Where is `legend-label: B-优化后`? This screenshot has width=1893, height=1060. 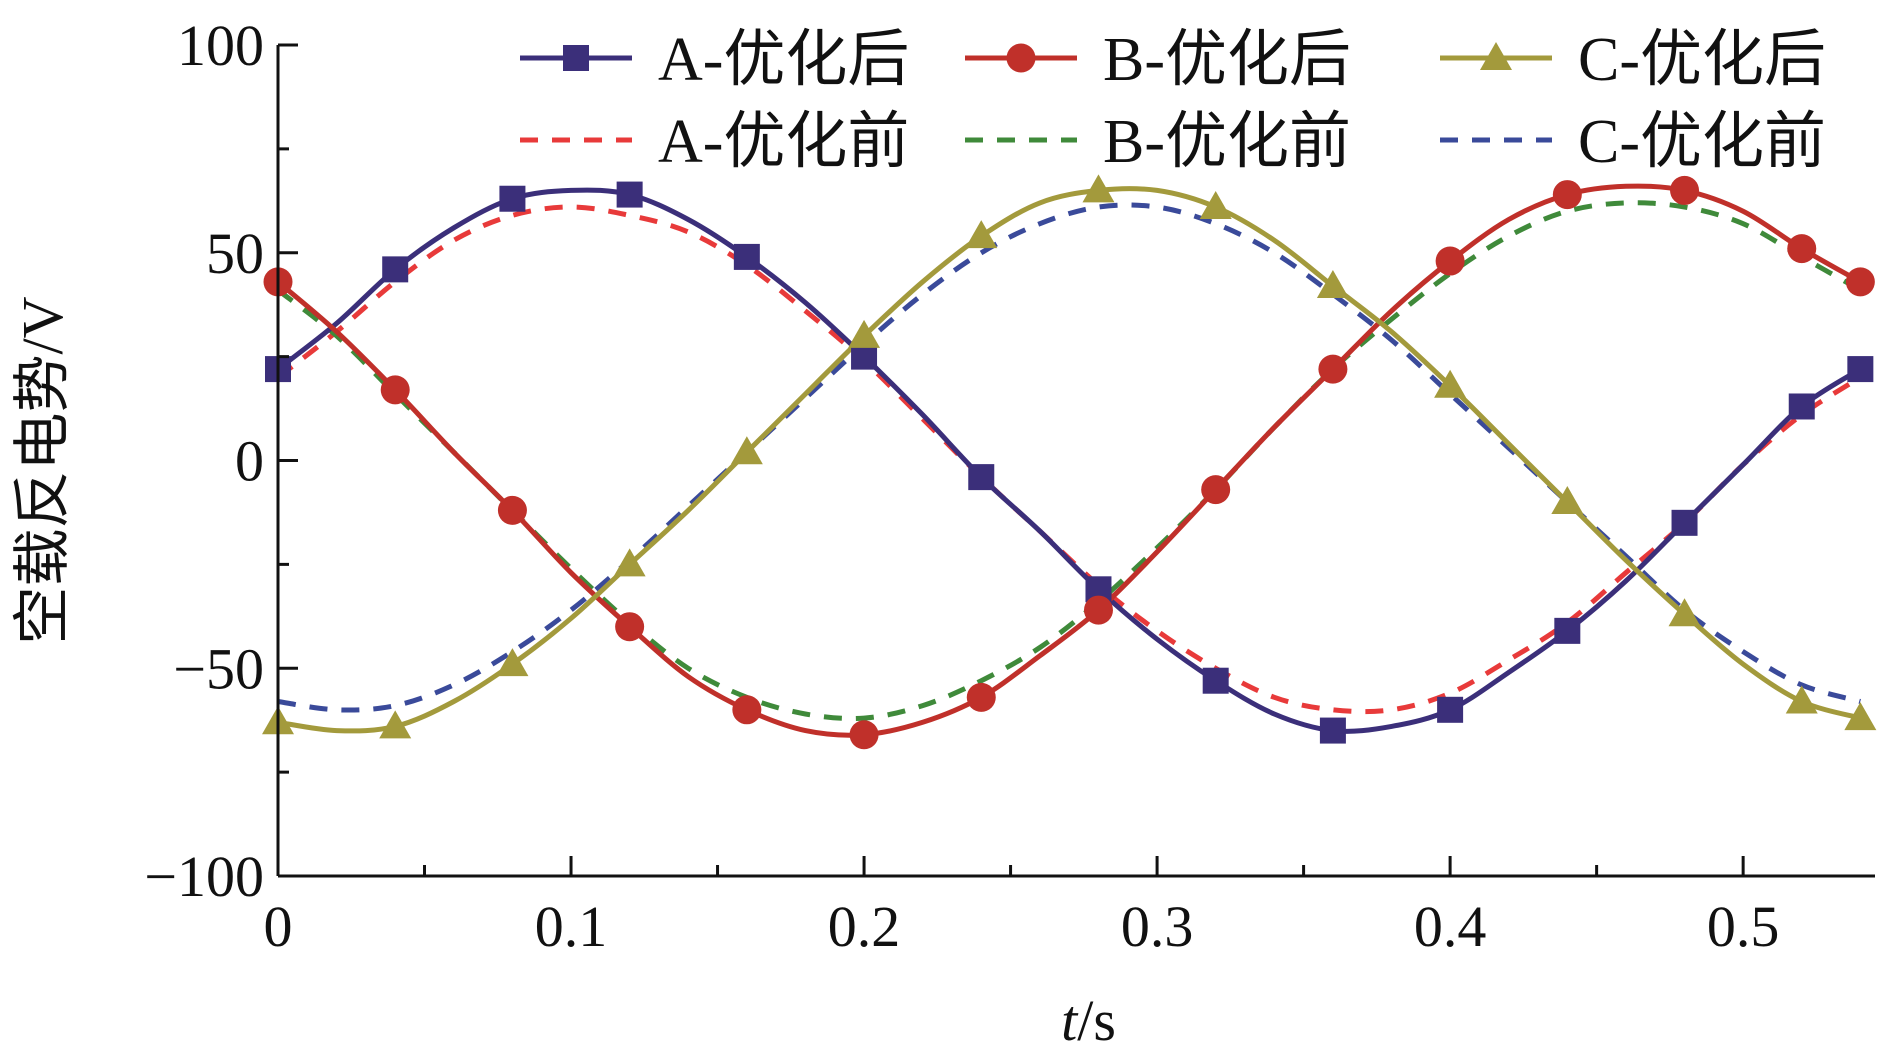
legend-label: B-优化后 is located at coordinates (1227, 60).